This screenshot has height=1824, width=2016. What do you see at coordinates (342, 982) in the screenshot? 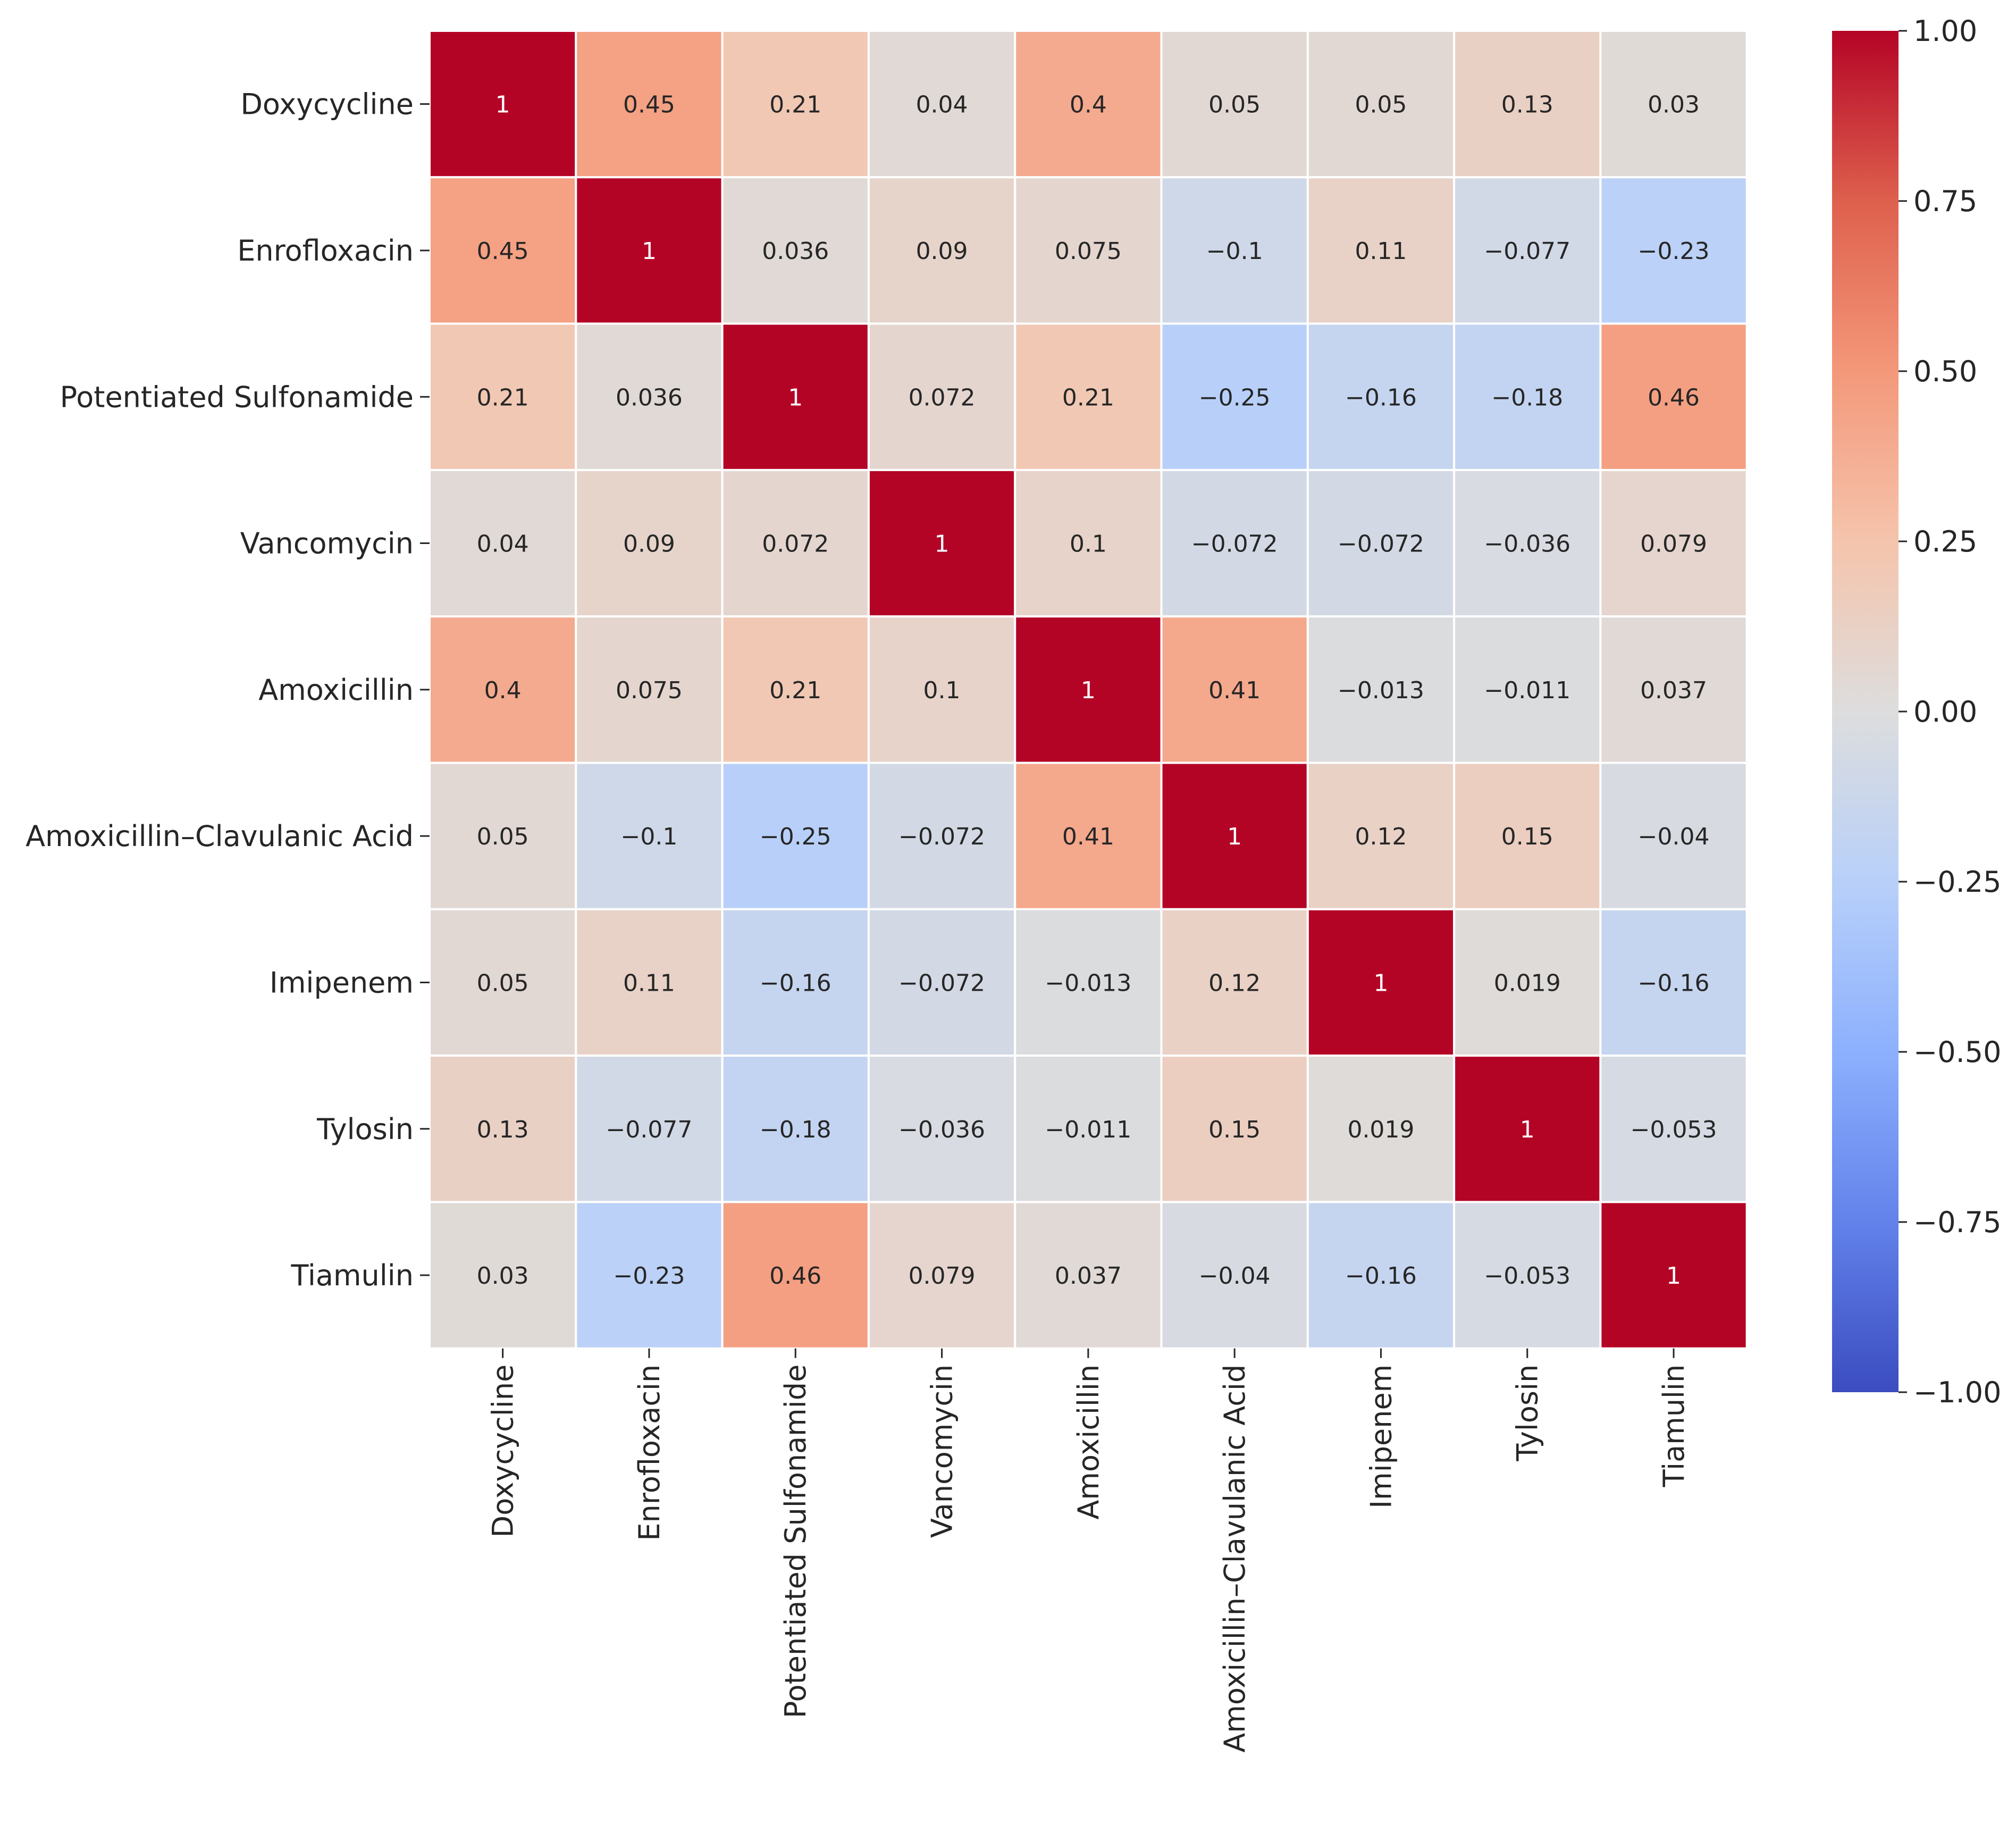
I see `y-tick-label-imipenem: Imipenem` at bounding box center [342, 982].